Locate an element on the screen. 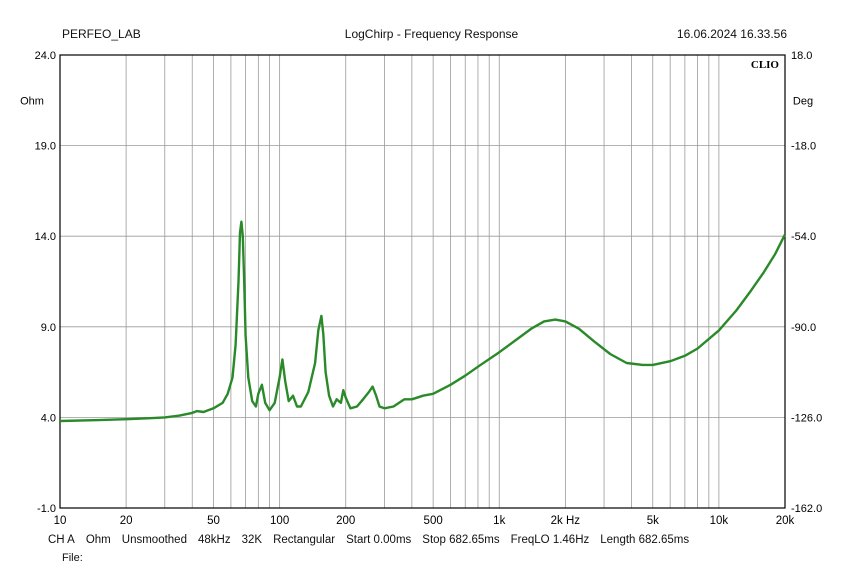 The width and height of the screenshot is (863, 564). x-tick-label: 1k is located at coordinates (499, 521).